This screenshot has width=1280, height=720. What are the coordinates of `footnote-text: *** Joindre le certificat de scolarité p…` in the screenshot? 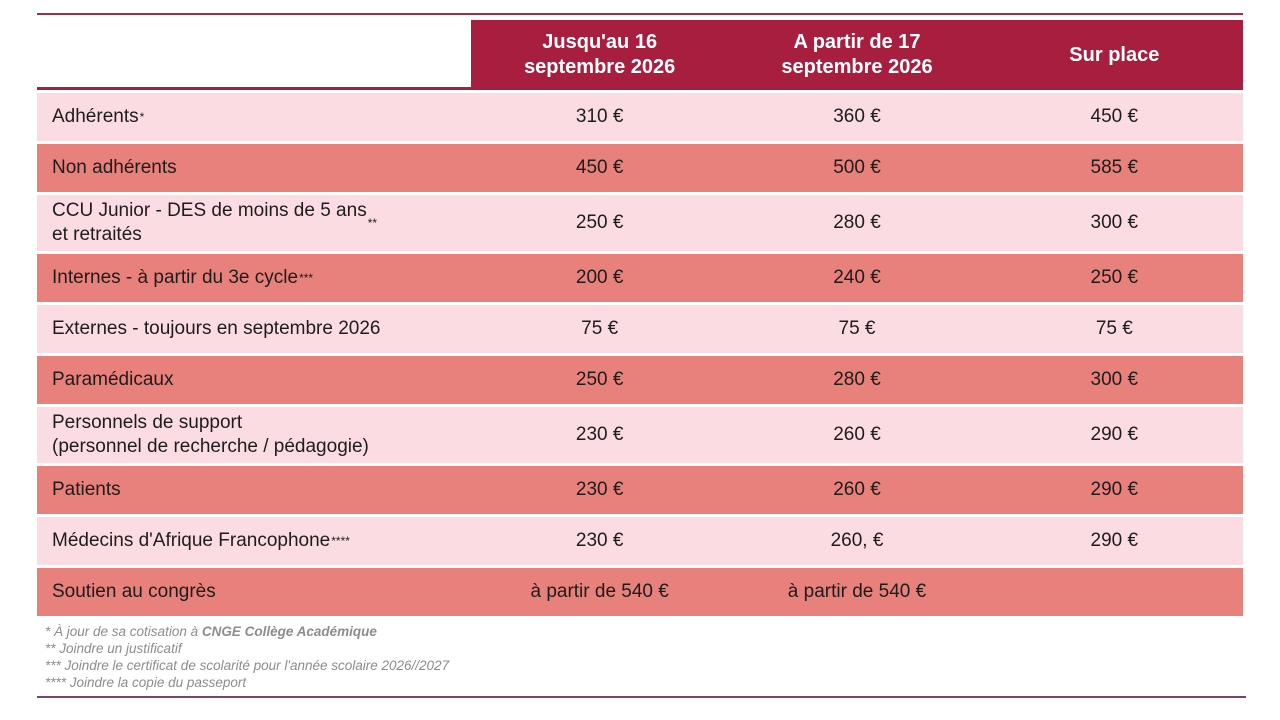 It's located at (247, 665).